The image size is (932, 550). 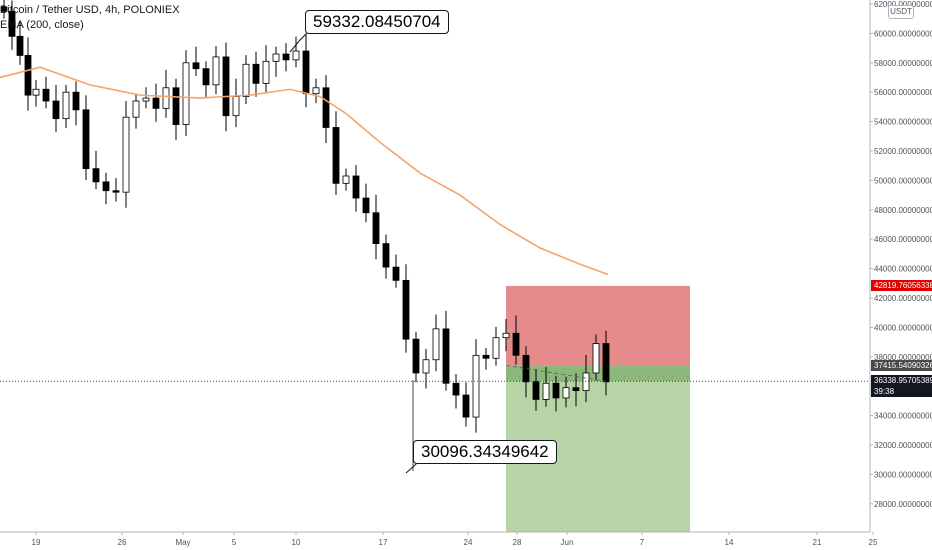 What do you see at coordinates (873, 542) in the screenshot?
I see `time-tick-label: 25` at bounding box center [873, 542].